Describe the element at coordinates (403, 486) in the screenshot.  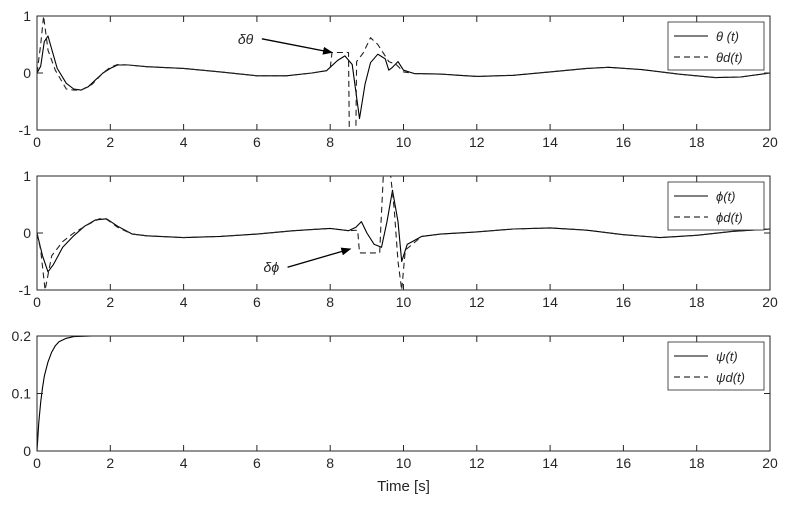
I see `x-axis-label: Time [s]` at that location.